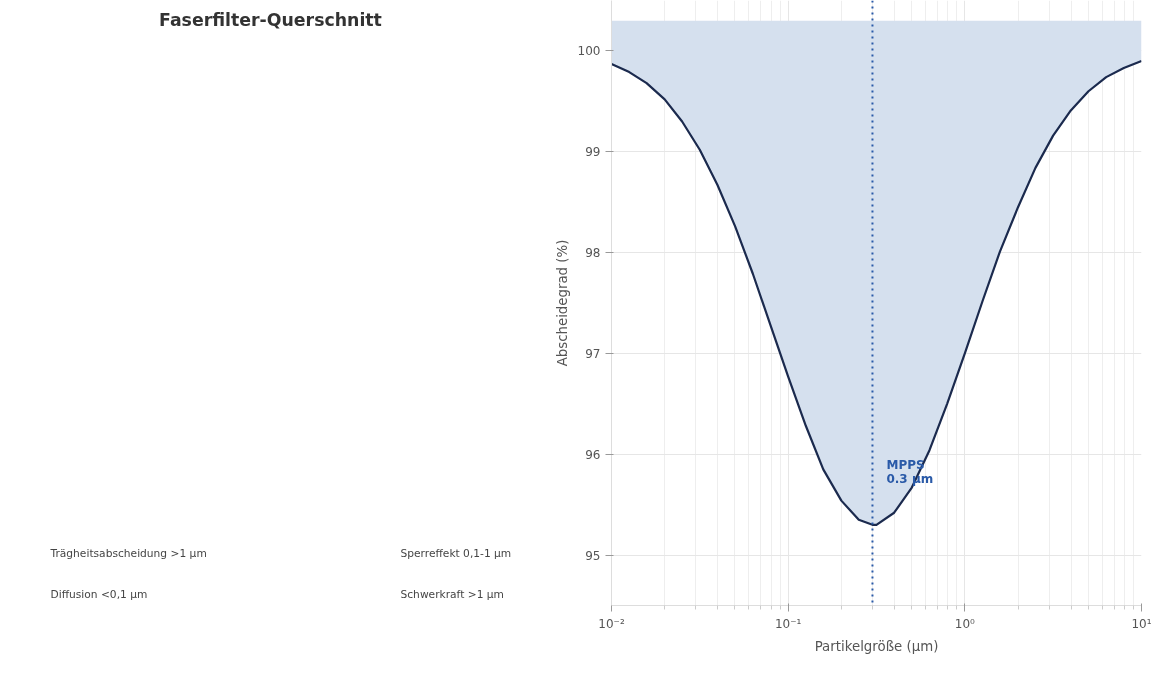 The height and width of the screenshot is (695, 1164). What do you see at coordinates (965, 623) in the screenshot?
I see `x-tick-label: 10⁰` at bounding box center [965, 623].